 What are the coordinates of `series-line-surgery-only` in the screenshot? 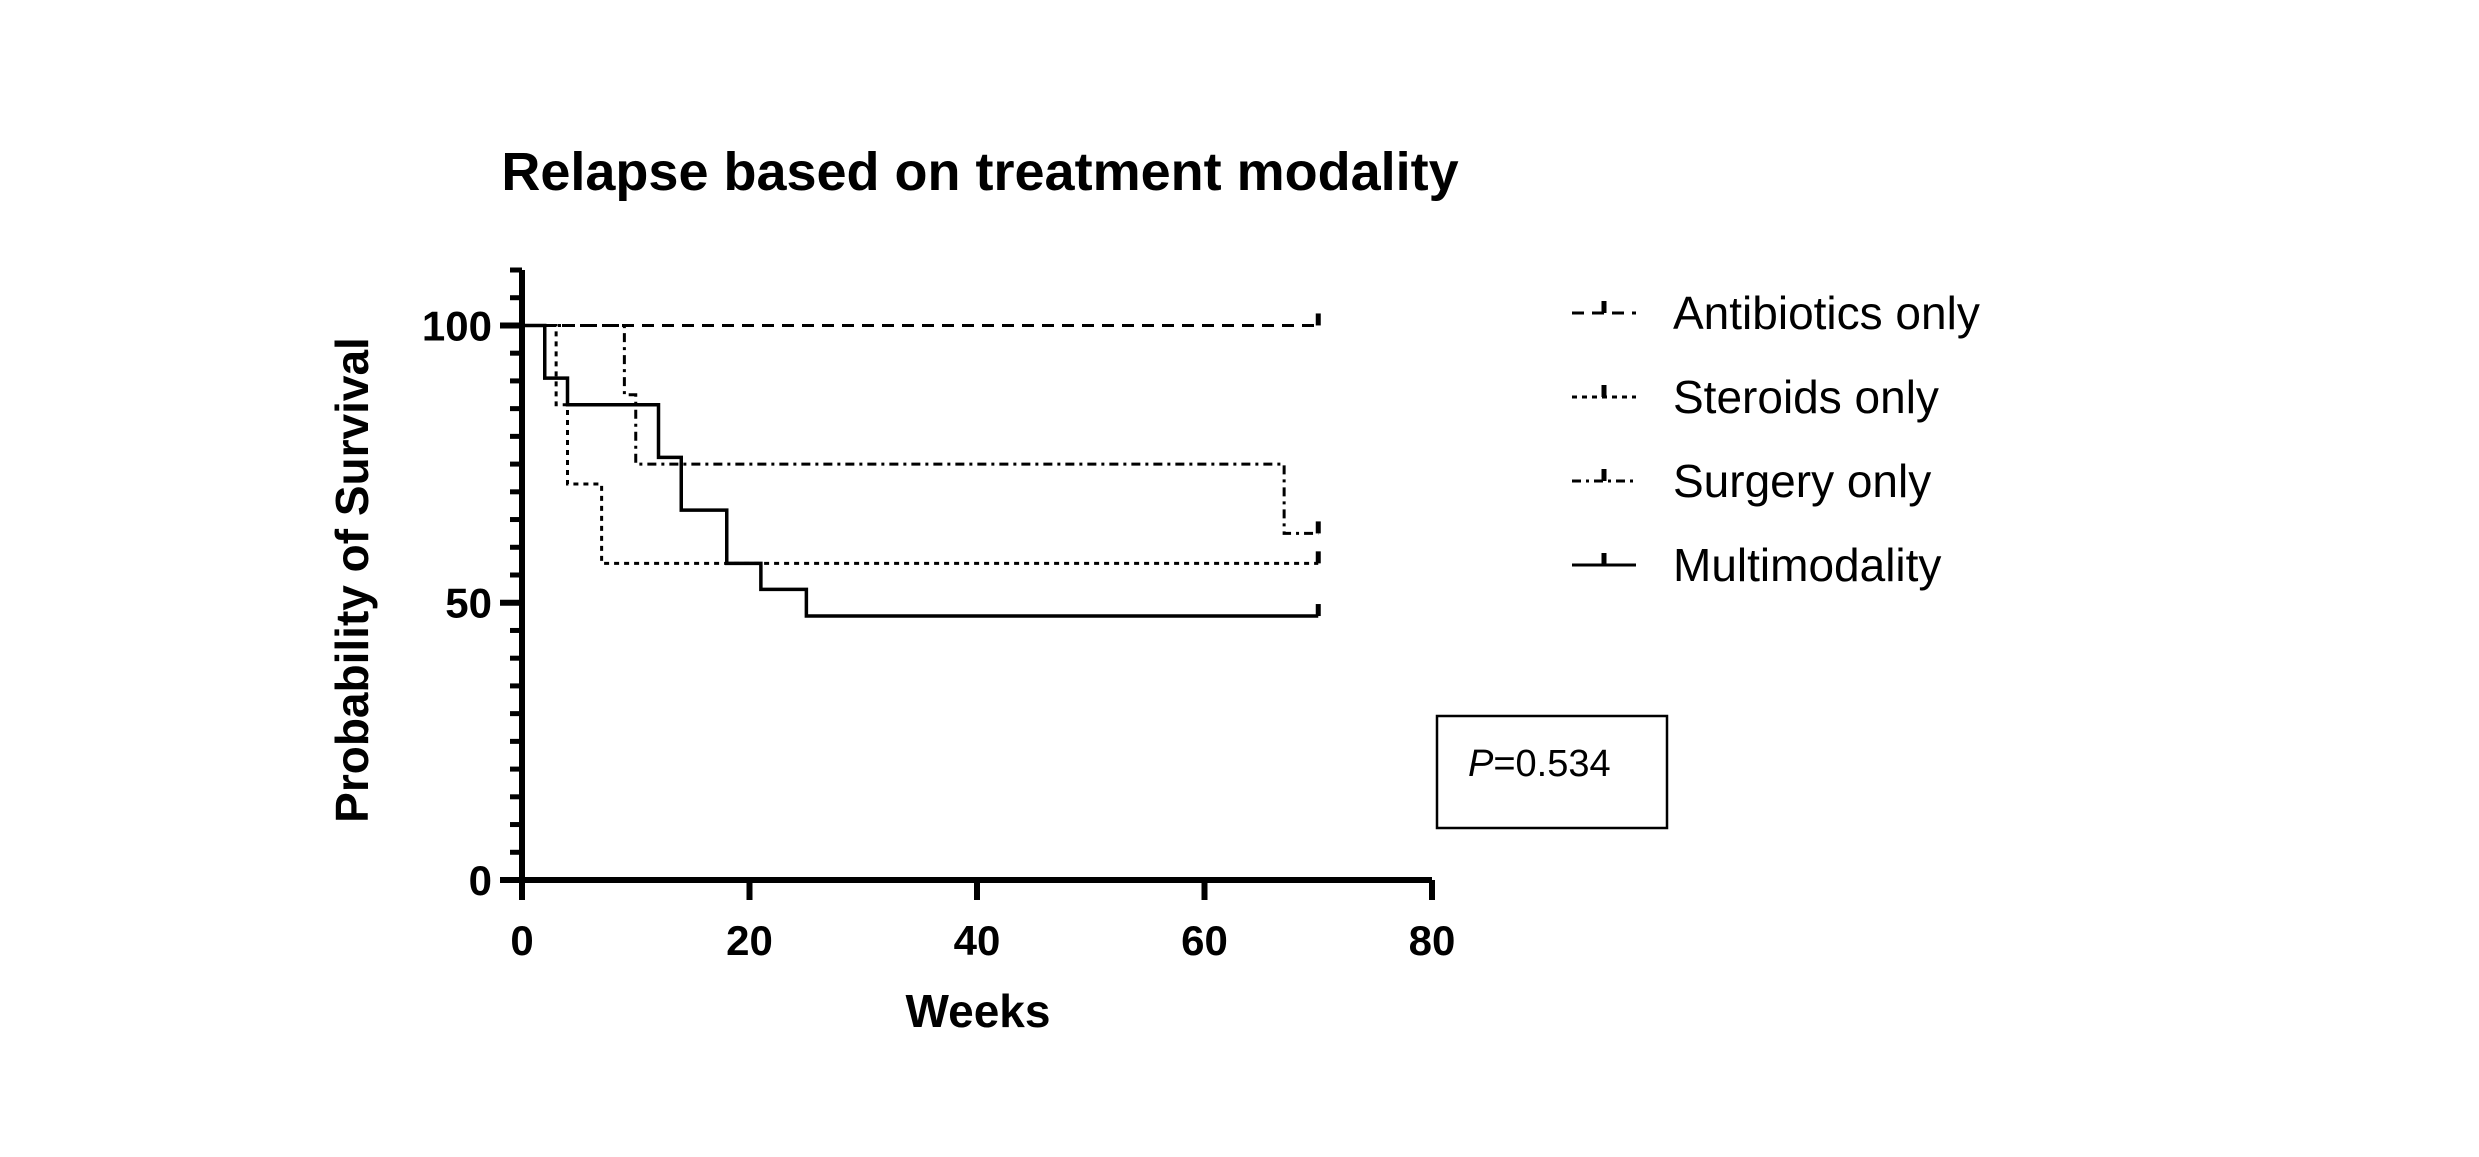 It's located at (920, 429).